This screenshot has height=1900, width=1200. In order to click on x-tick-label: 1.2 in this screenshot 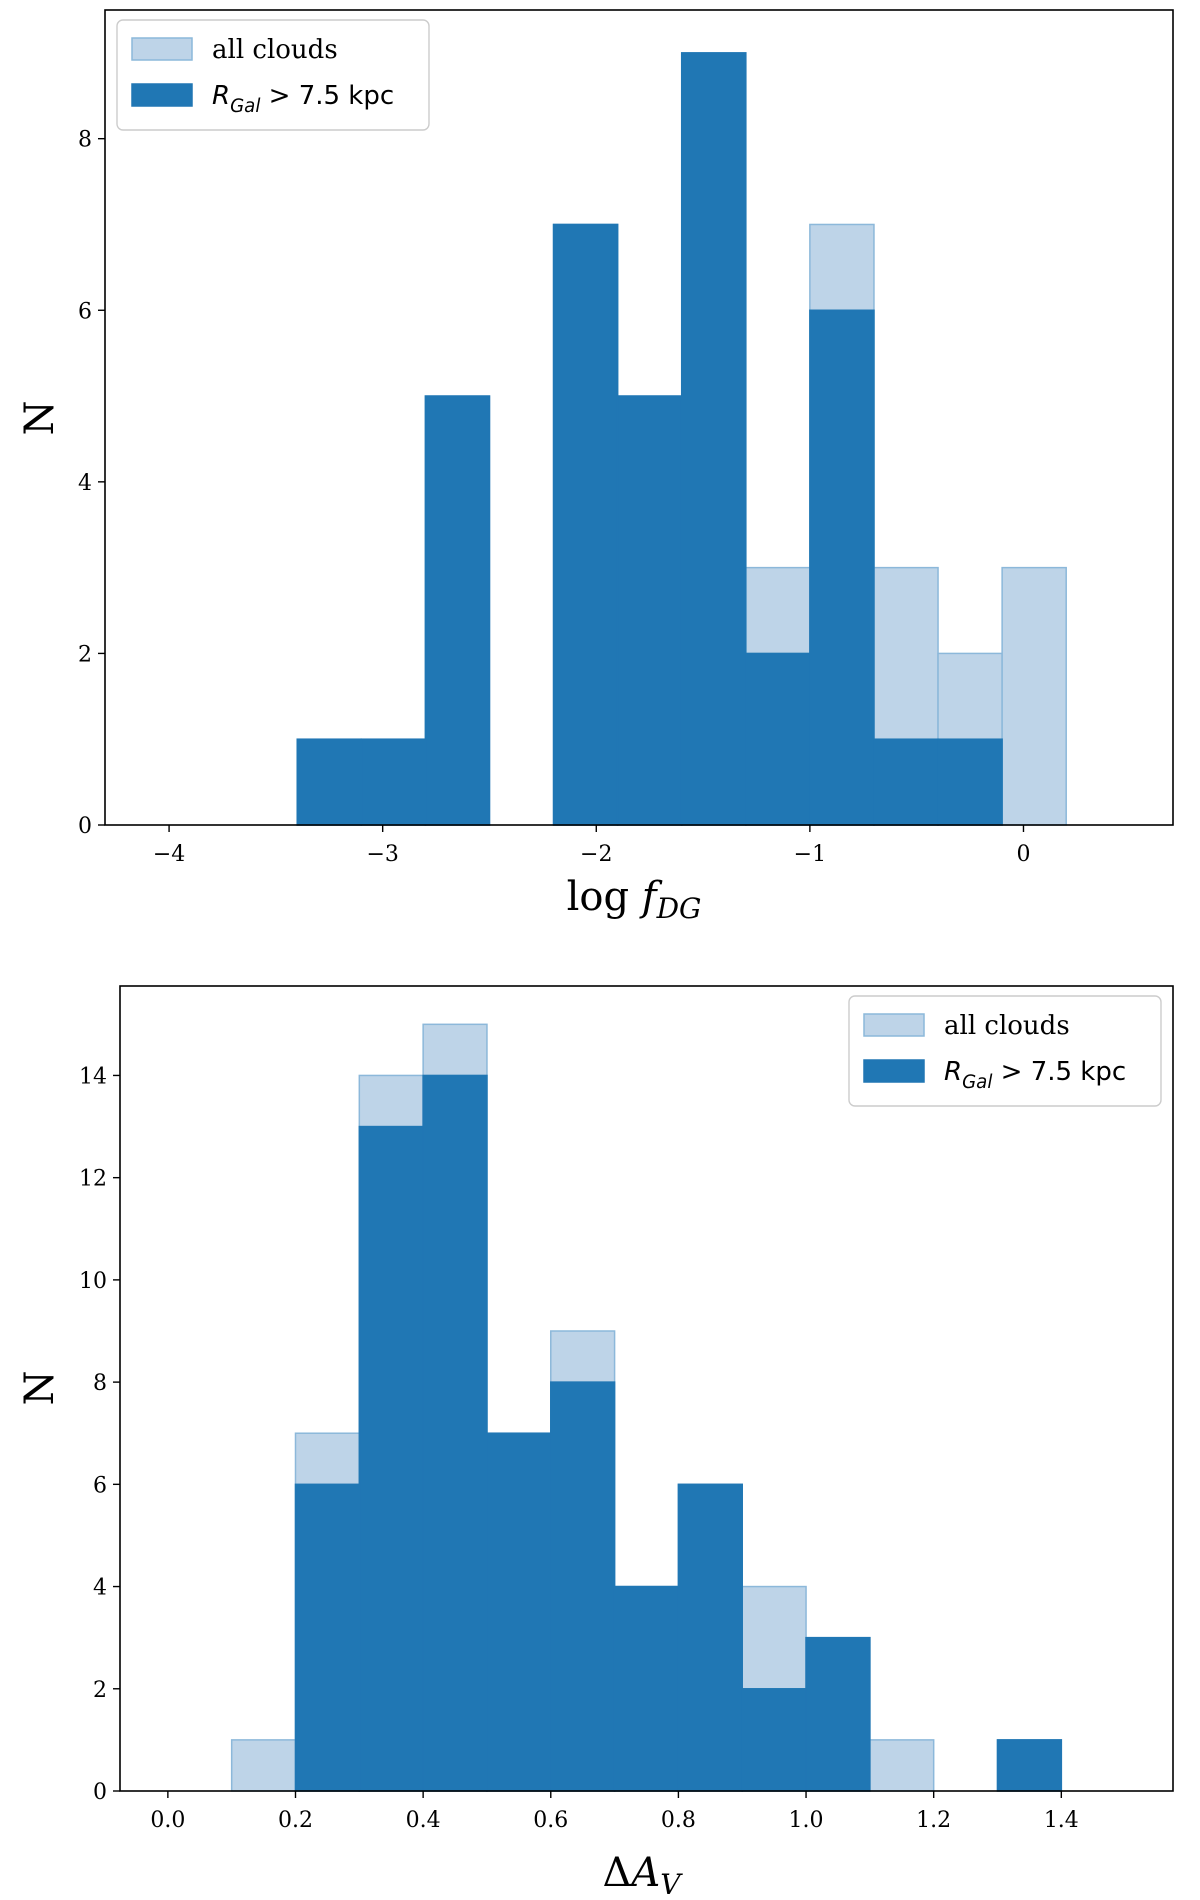, I will do `click(933, 1820)`.